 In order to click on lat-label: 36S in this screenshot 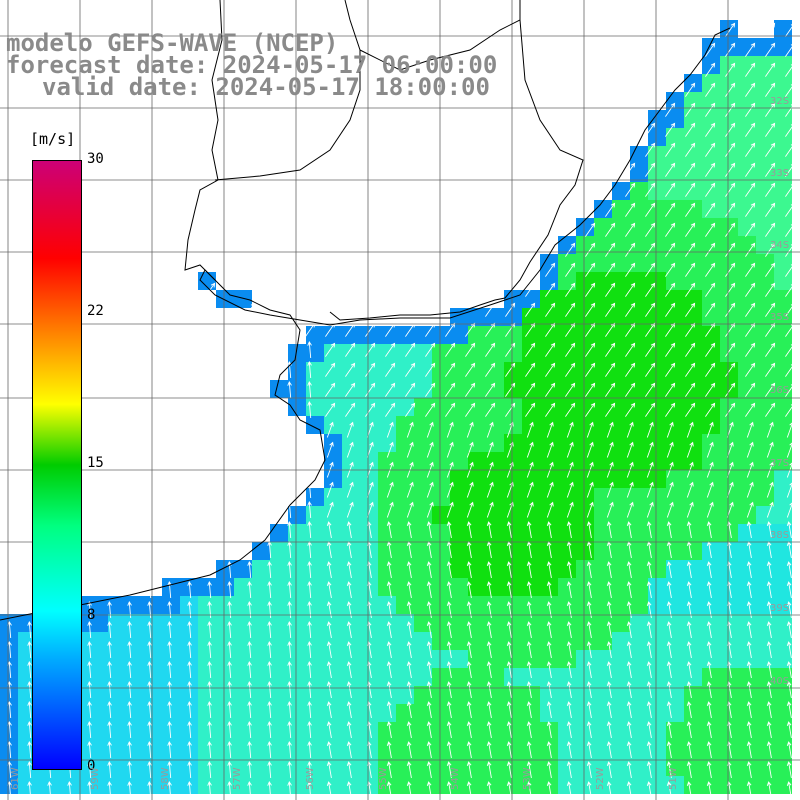, I will do `click(780, 390)`.